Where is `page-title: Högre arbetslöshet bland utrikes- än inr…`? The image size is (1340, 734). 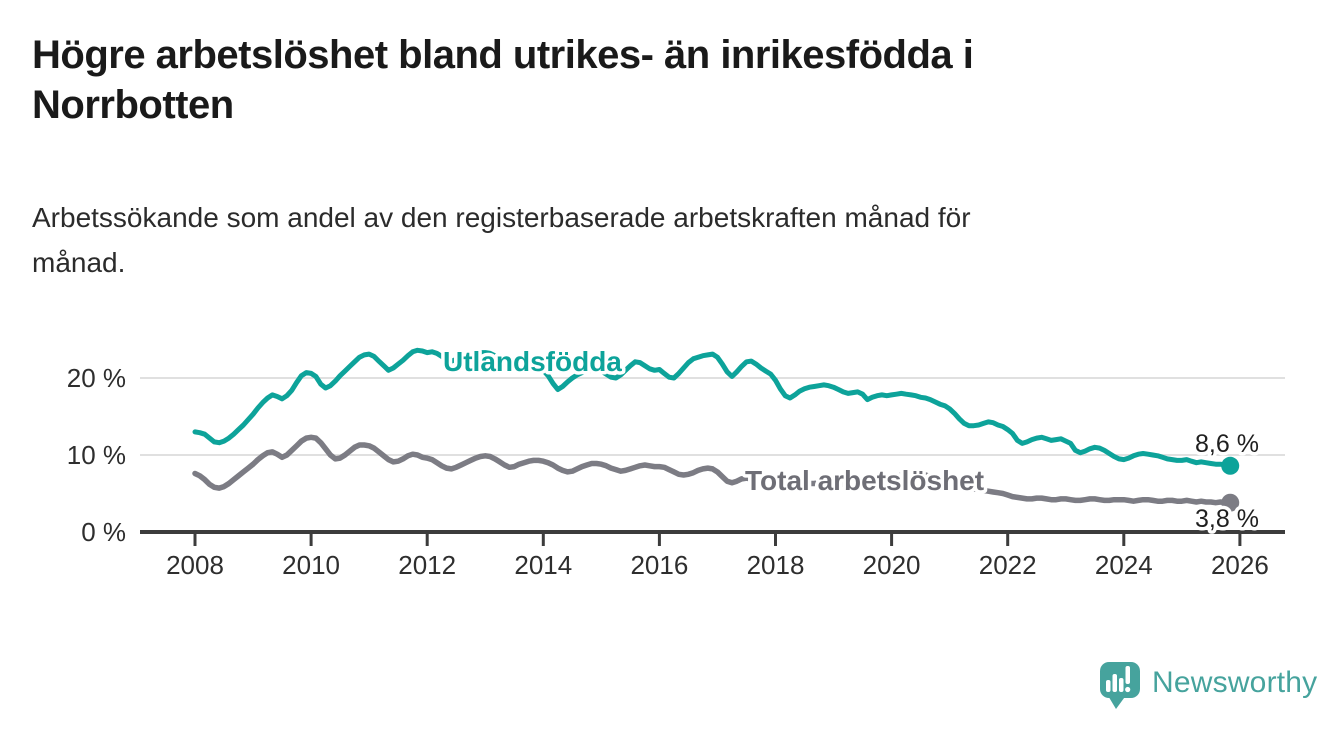 page-title: Högre arbetslöshet bland utrikes- än inr… is located at coordinates (503, 80).